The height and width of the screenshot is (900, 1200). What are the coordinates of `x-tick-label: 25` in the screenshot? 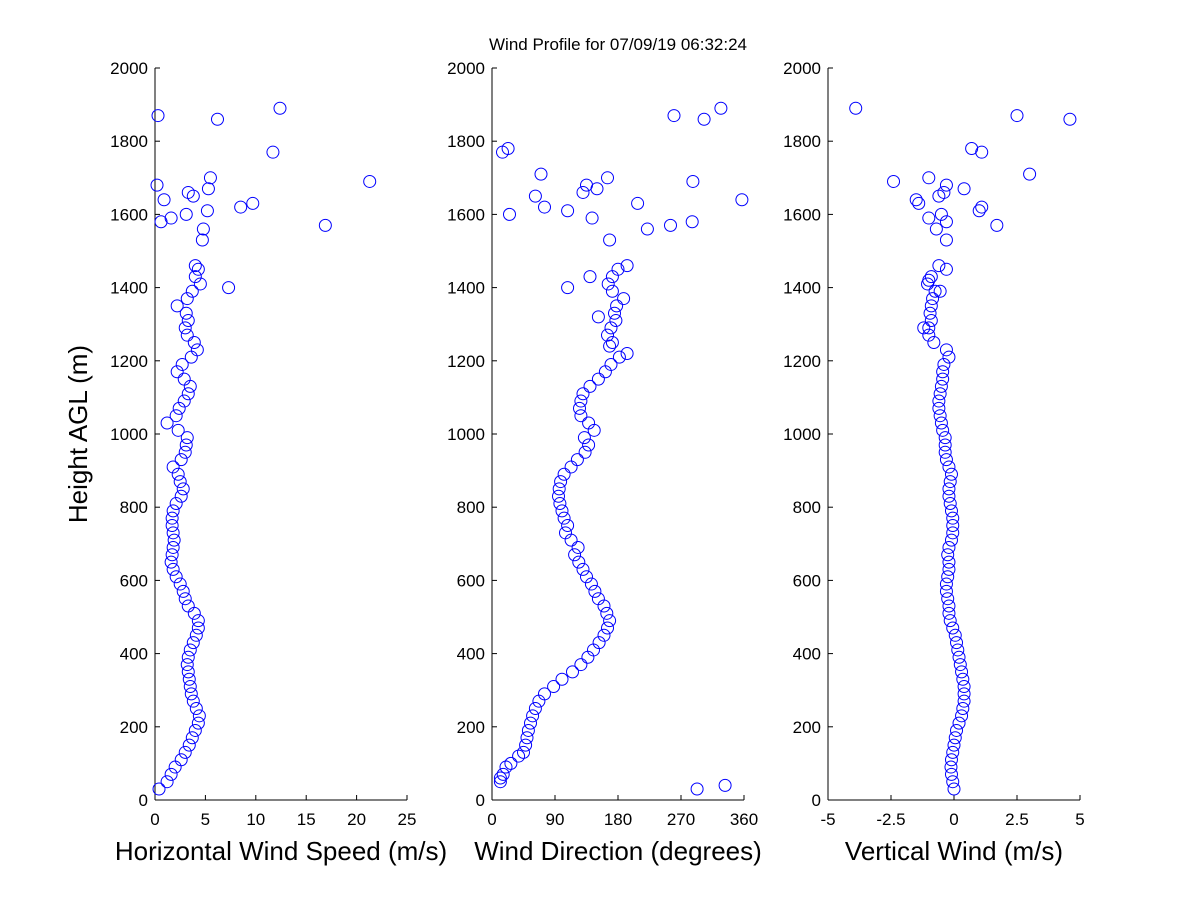 It's located at (407, 819).